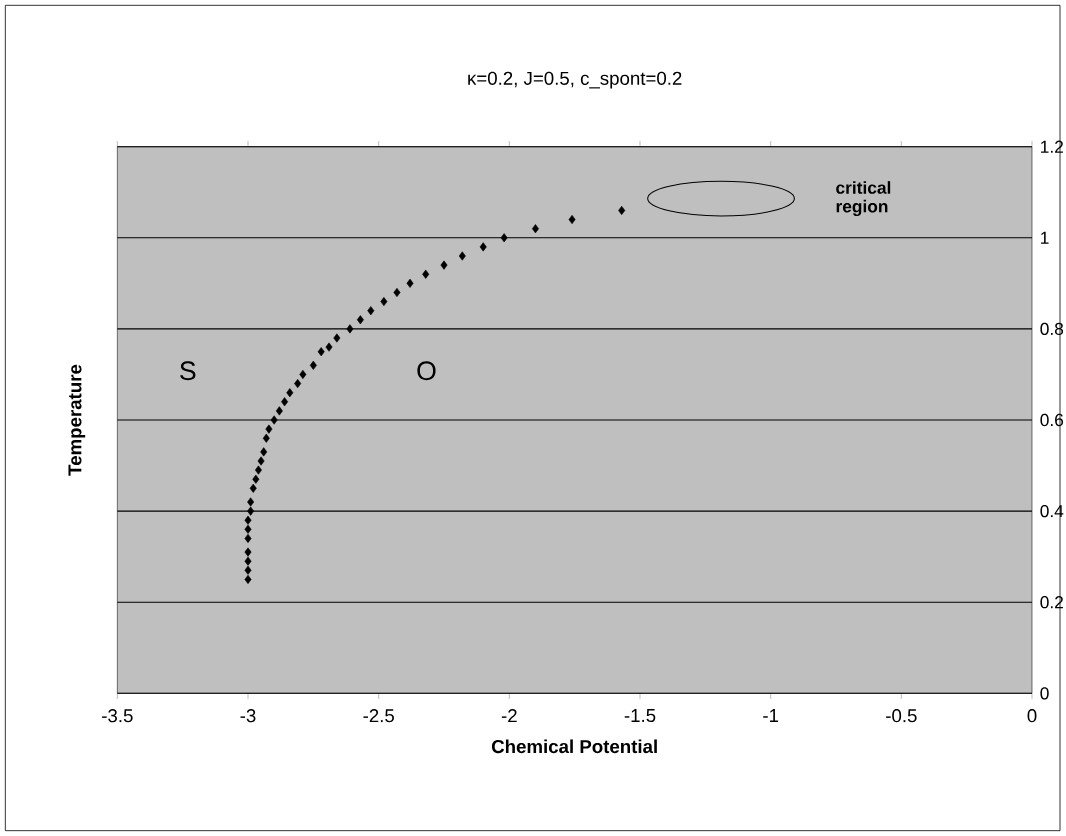 Image resolution: width=1066 pixels, height=836 pixels. I want to click on annotation: S, so click(188, 371).